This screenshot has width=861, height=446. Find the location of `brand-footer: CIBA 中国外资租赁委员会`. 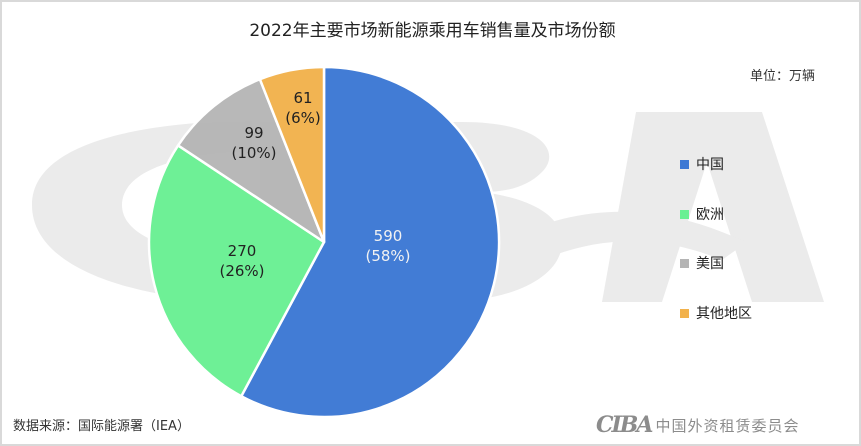

brand-footer: CIBA 中国外资租赁委员会 is located at coordinates (697, 425).